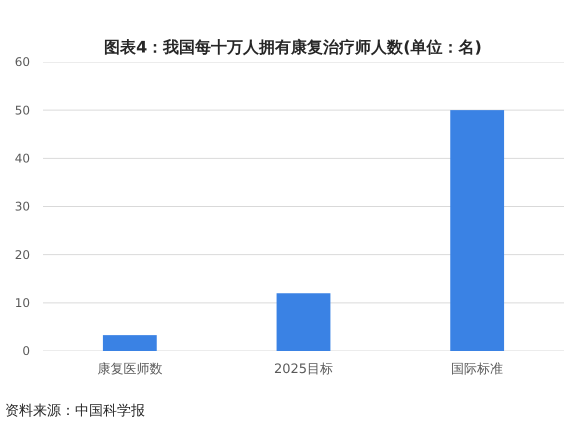 The width and height of the screenshot is (586, 433). Describe the element at coordinates (22, 303) in the screenshot. I see `y-tick-label: 10` at that location.